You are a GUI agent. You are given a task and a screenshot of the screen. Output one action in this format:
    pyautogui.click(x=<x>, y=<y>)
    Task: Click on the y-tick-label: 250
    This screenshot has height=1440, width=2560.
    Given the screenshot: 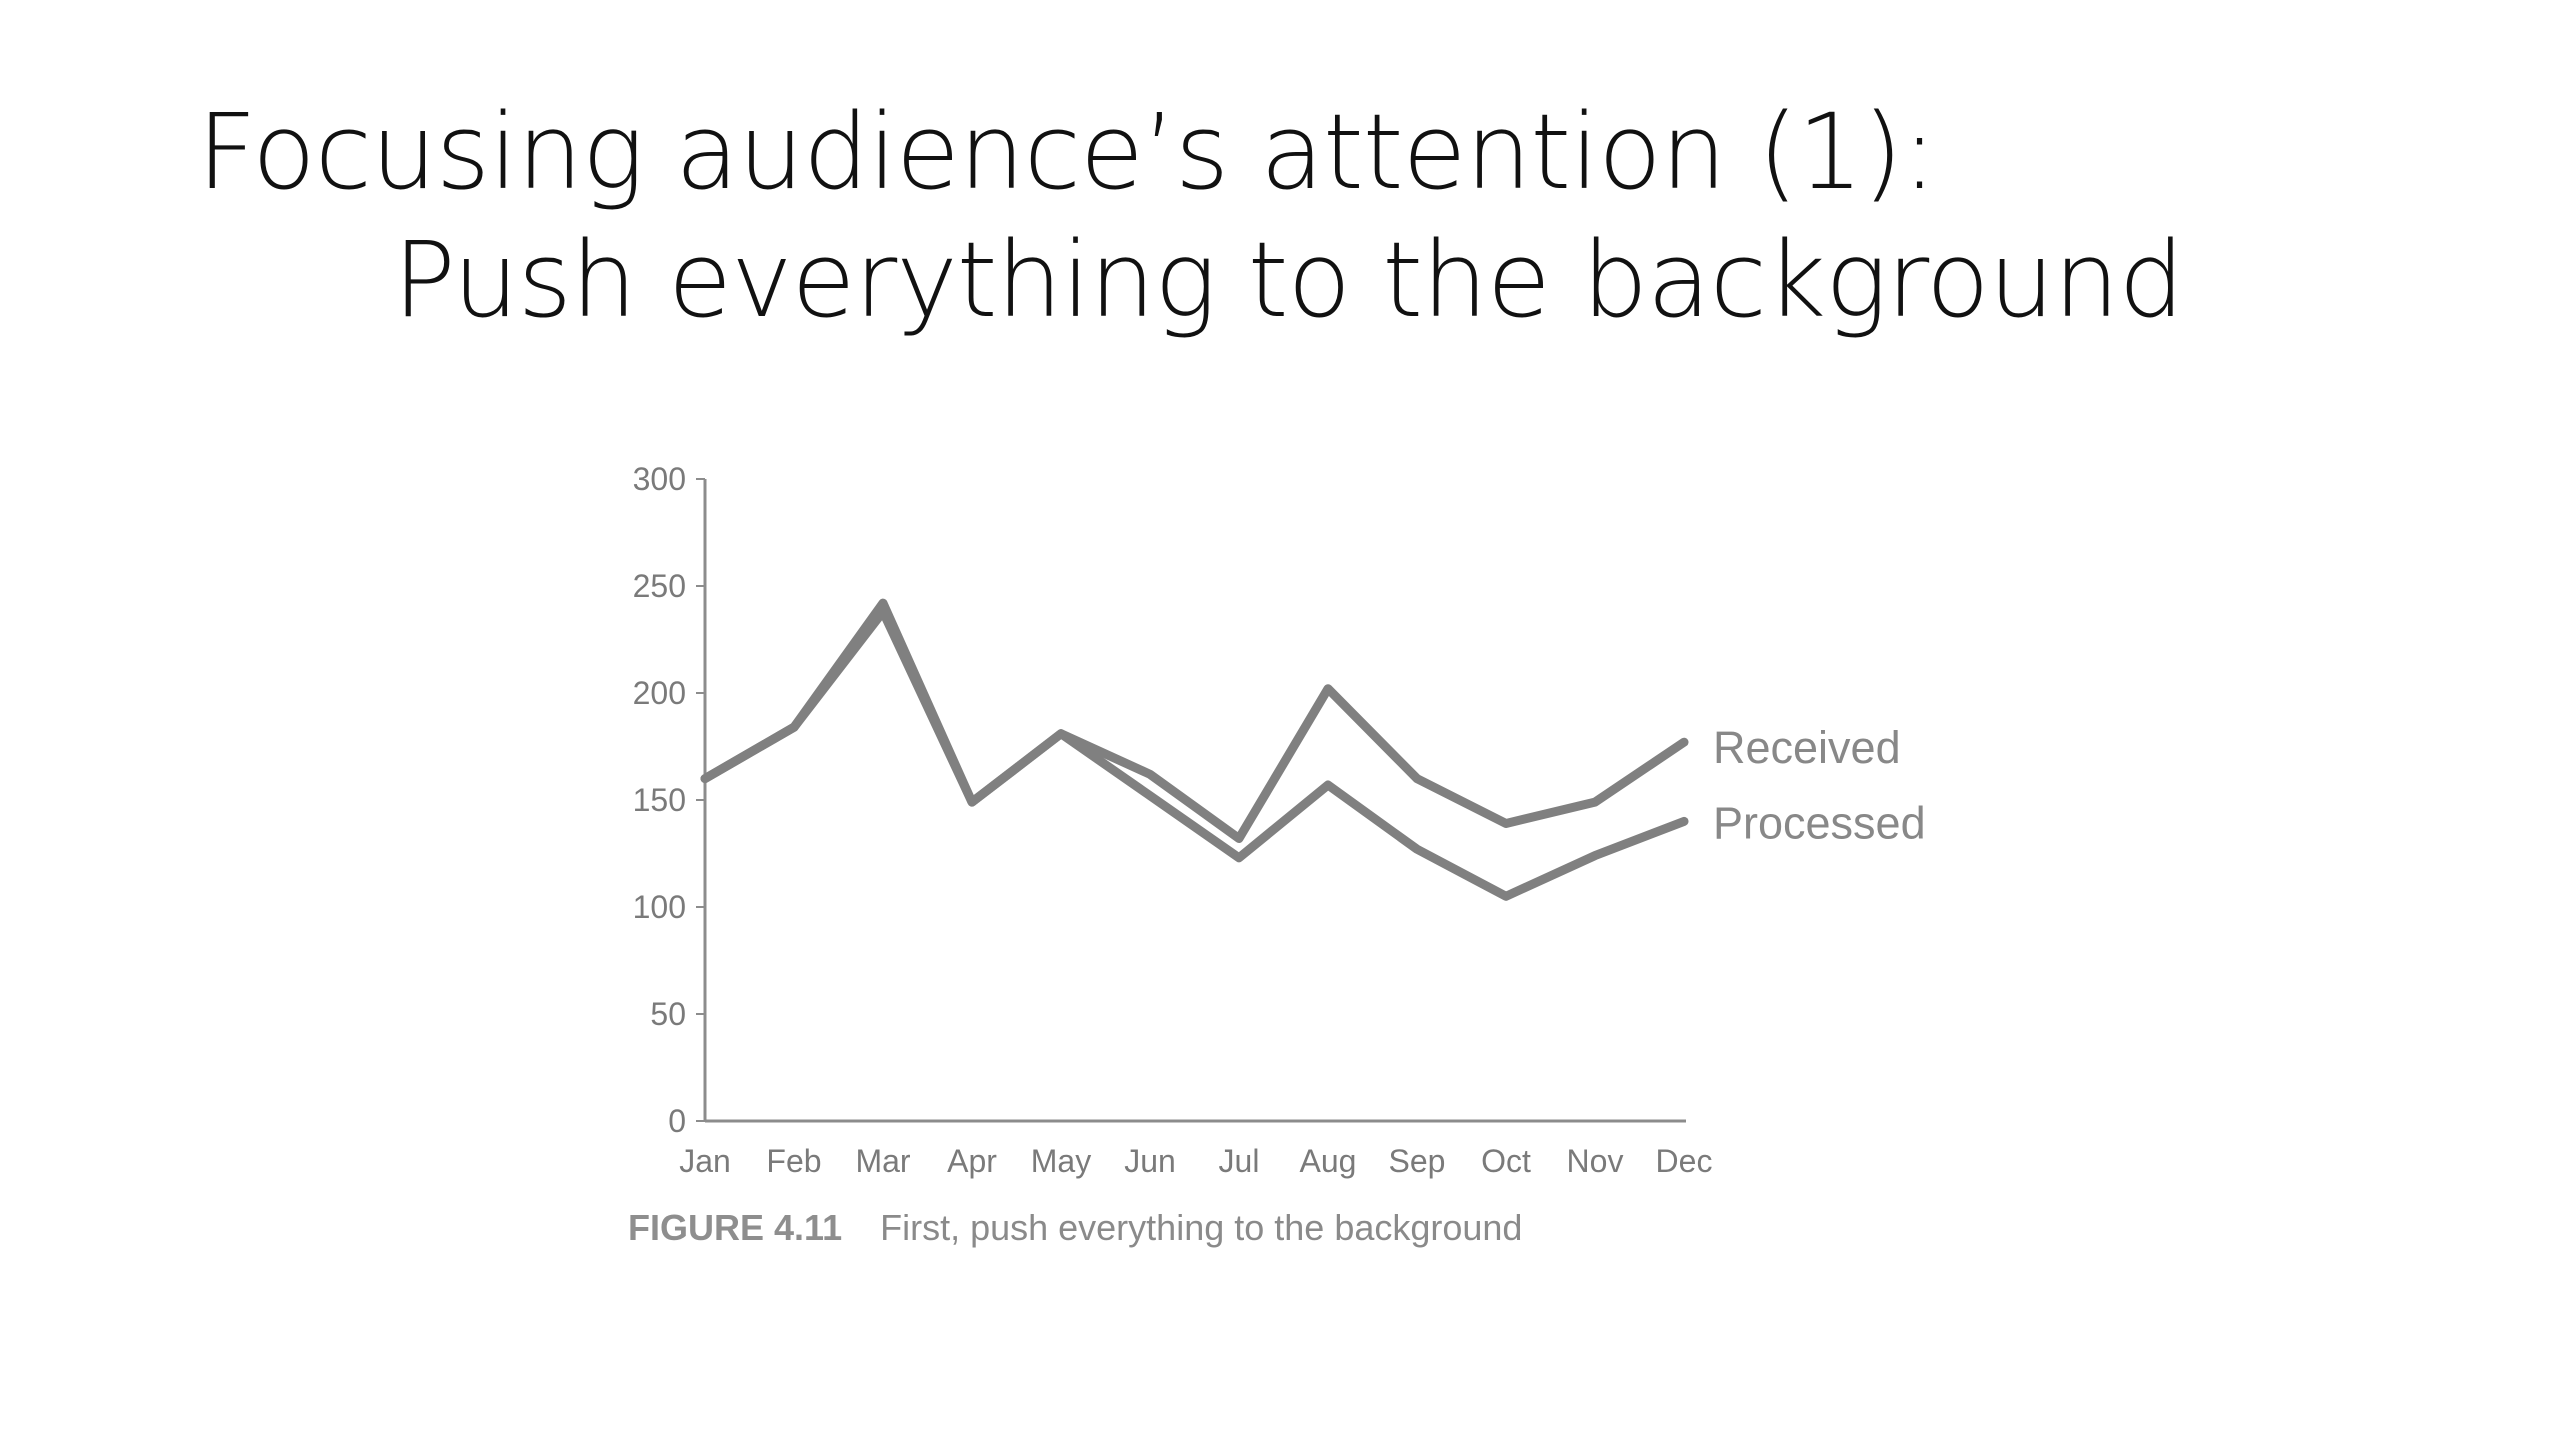 What is the action you would take?
    pyautogui.click(x=659, y=586)
    